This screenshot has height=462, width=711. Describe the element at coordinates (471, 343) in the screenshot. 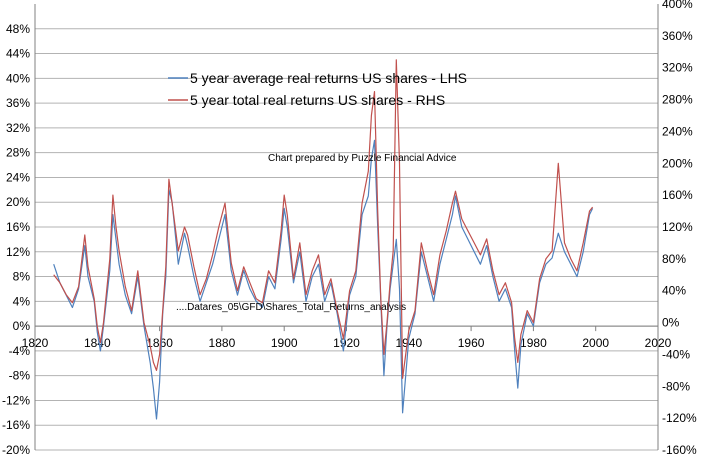

I see `x-axis-tick-label: 1960` at that location.